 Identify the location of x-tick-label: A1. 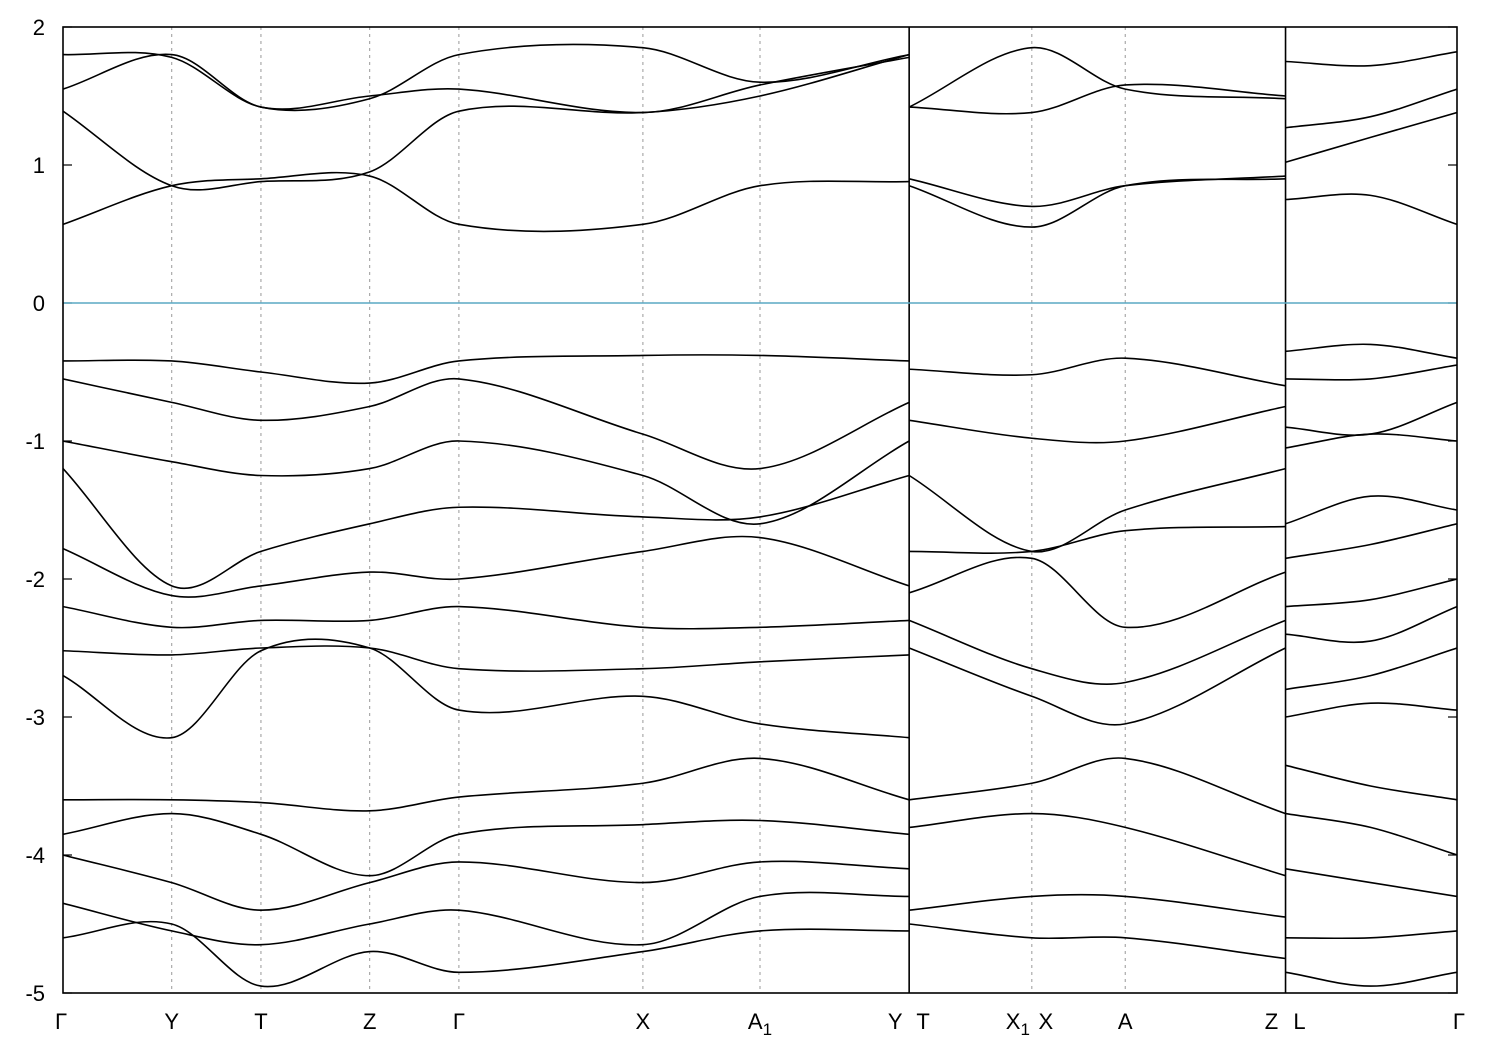
(760, 1024).